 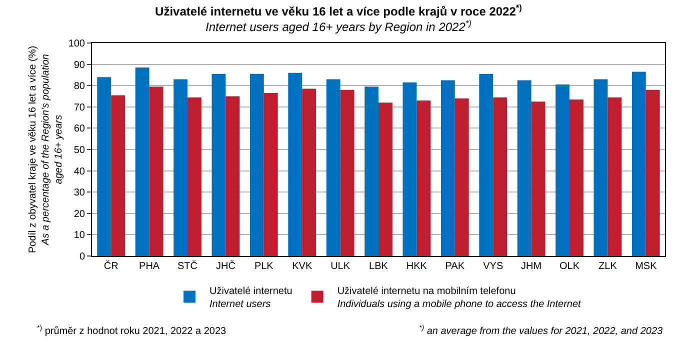 I want to click on y-tick-label: 50, so click(x=80, y=150).